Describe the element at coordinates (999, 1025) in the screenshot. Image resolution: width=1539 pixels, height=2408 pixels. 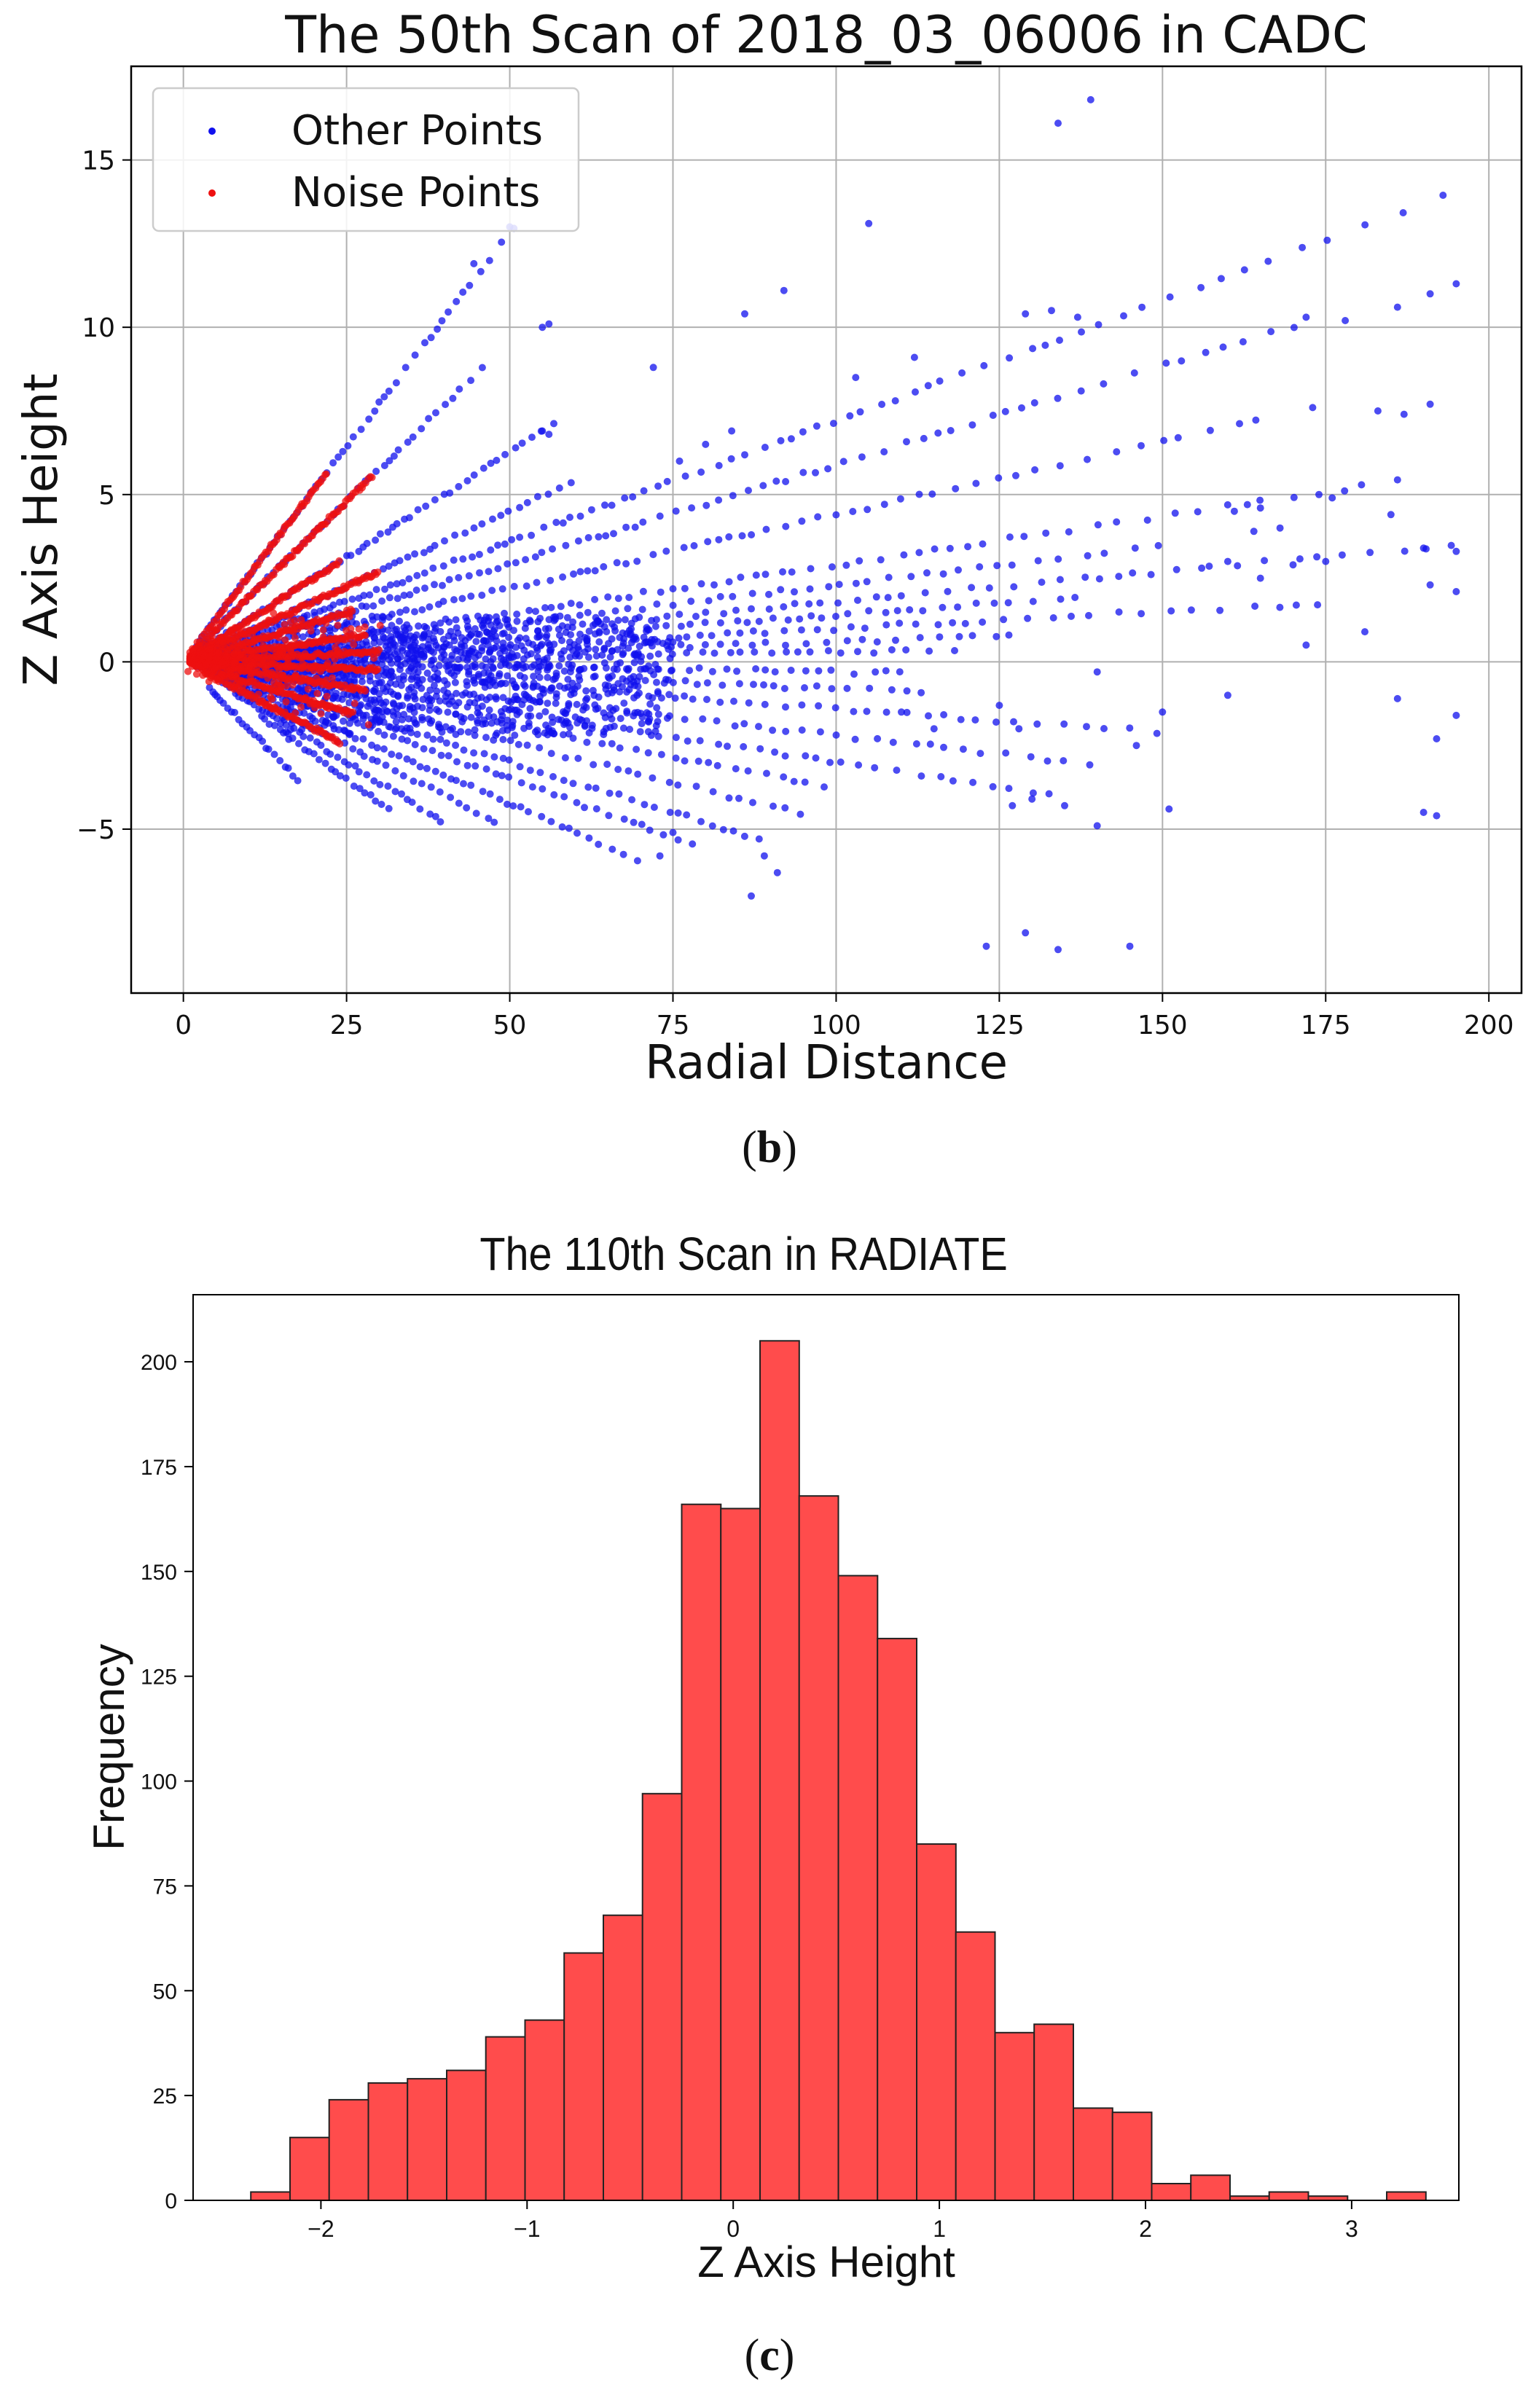
I see `scatter-xtick-label: 125` at that location.